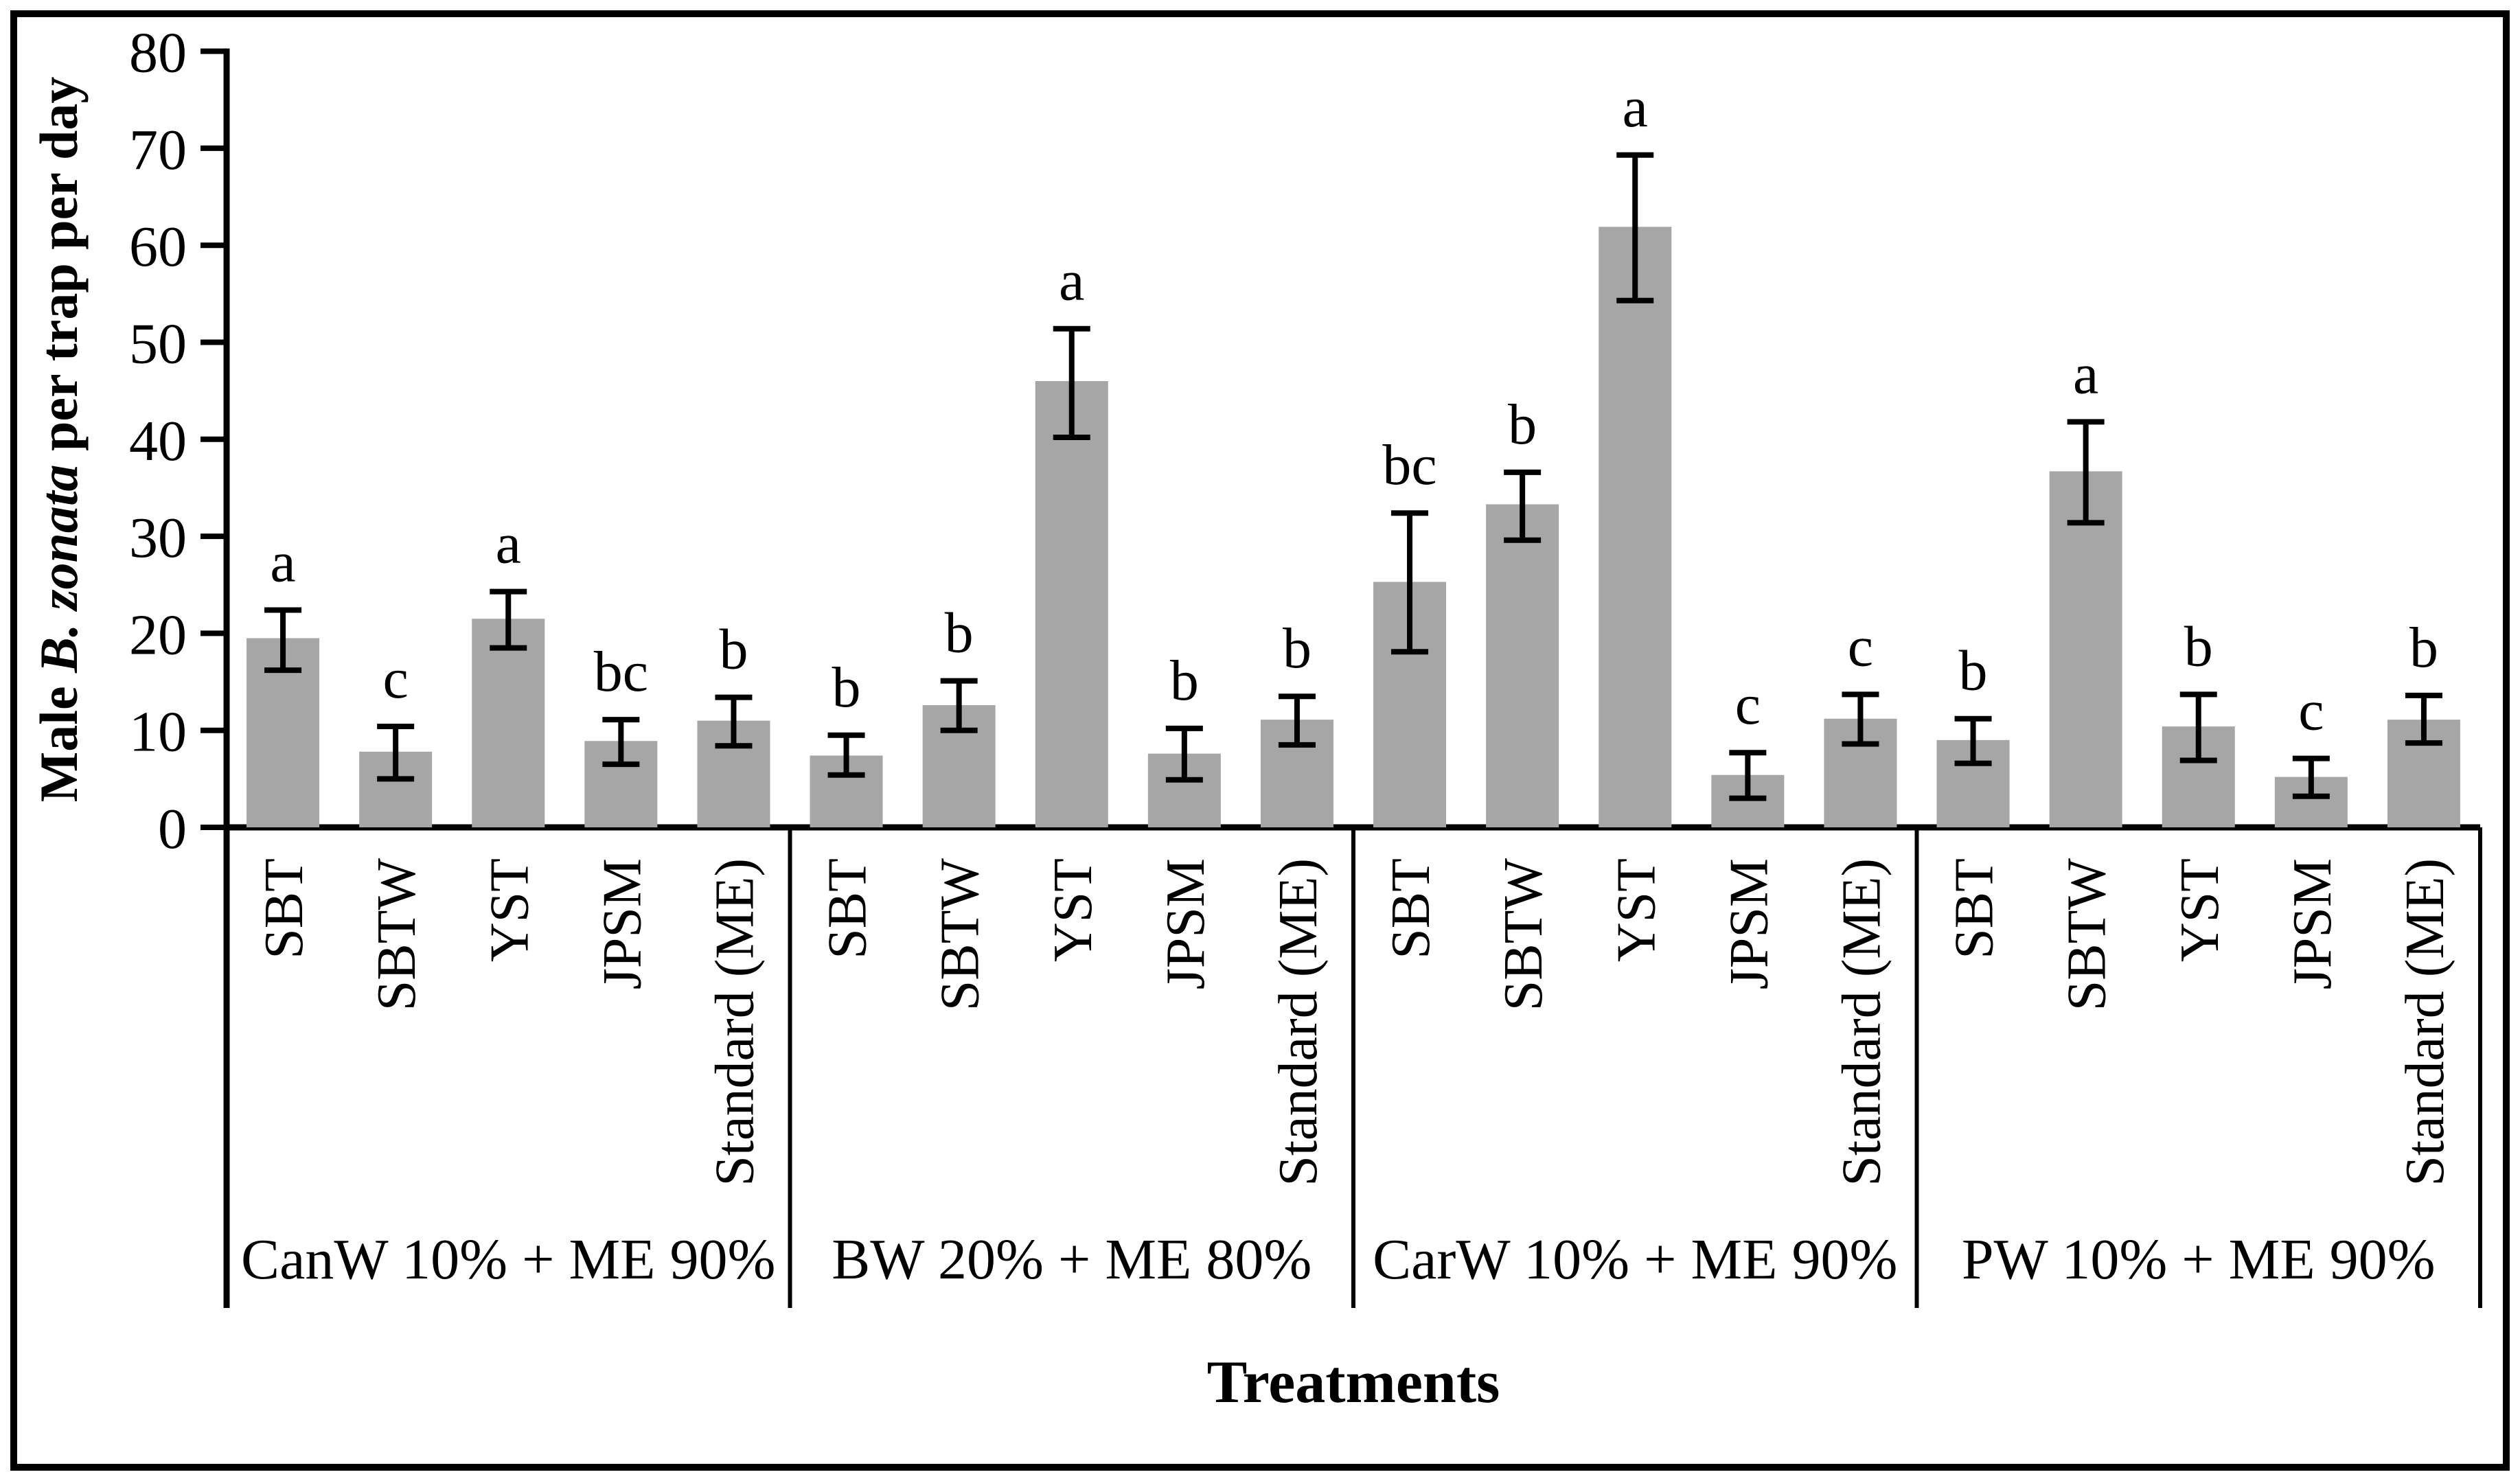 The height and width of the screenshot is (1481, 2520). Describe the element at coordinates (158, 441) in the screenshot. I see `y-tick-label: 40` at that location.